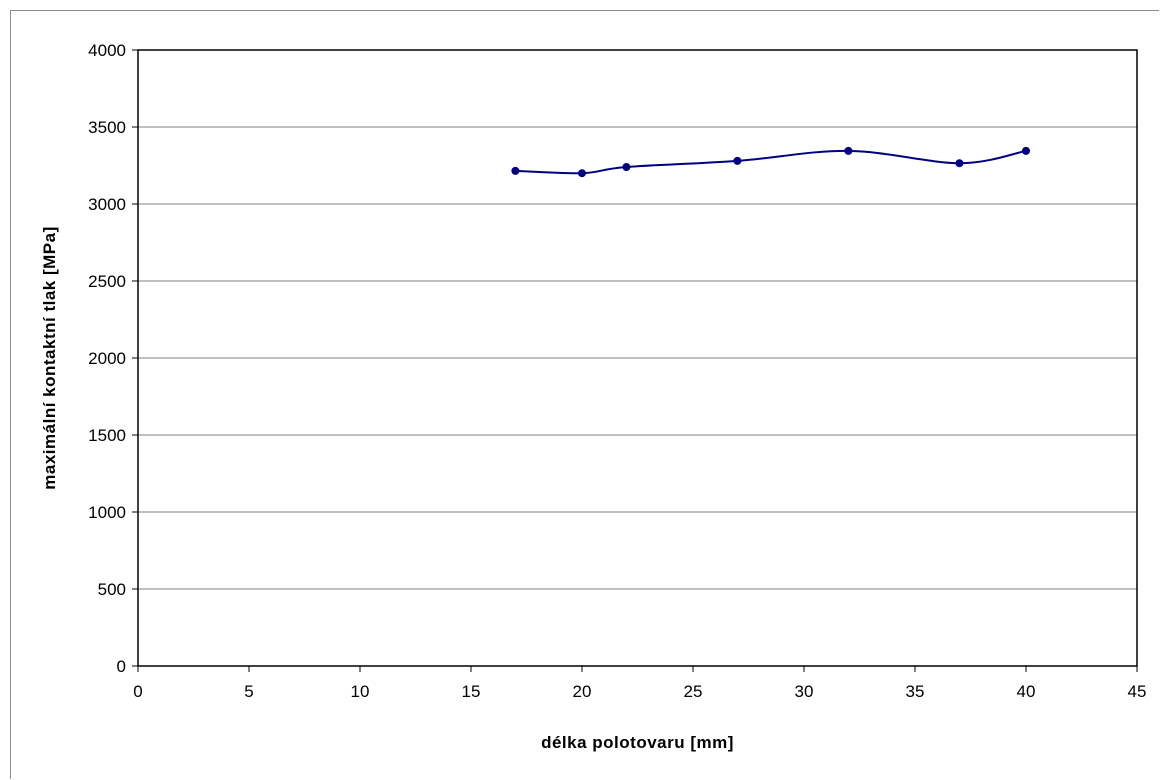 The width and height of the screenshot is (1160, 780). What do you see at coordinates (693, 691) in the screenshot?
I see `x-tick-label: 25` at bounding box center [693, 691].